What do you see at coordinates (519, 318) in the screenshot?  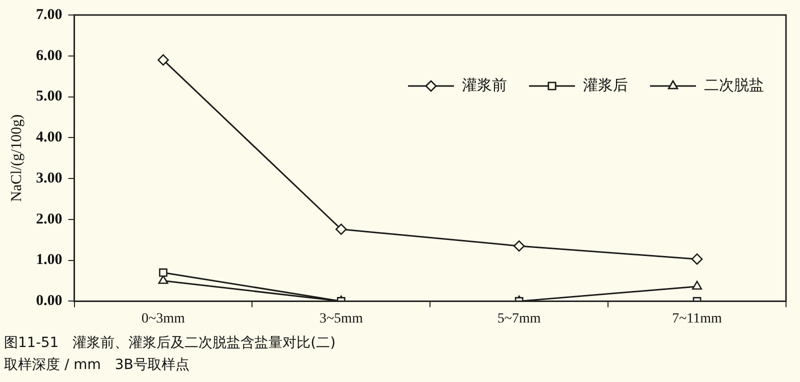 I see `x-tick-label: 5~7mm` at bounding box center [519, 318].